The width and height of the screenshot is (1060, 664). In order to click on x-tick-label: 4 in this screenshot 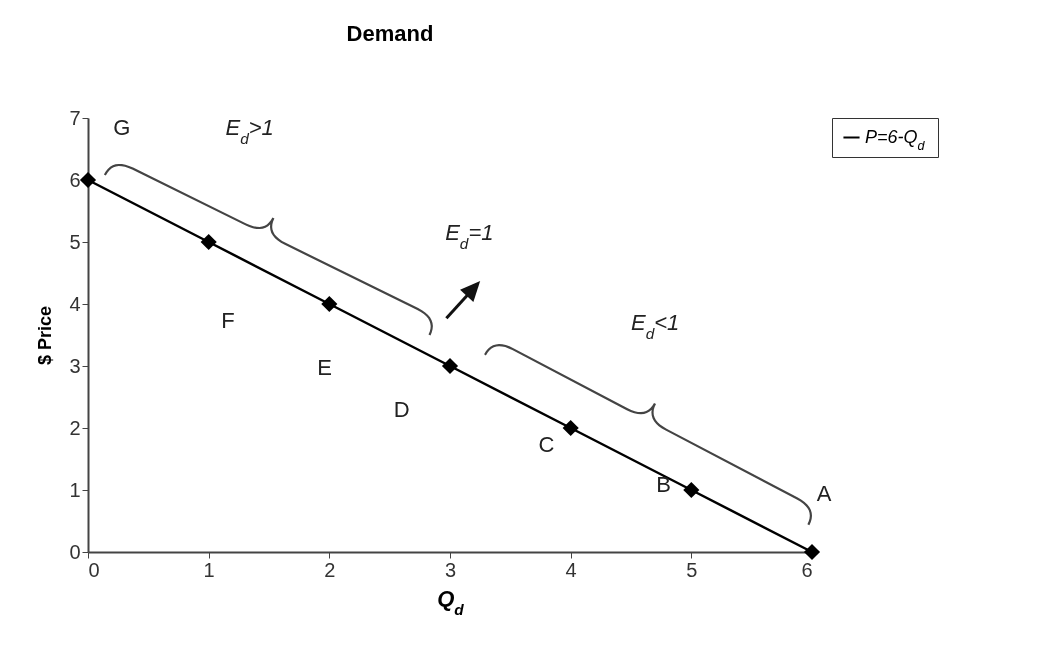, I will do `click(571, 569)`.